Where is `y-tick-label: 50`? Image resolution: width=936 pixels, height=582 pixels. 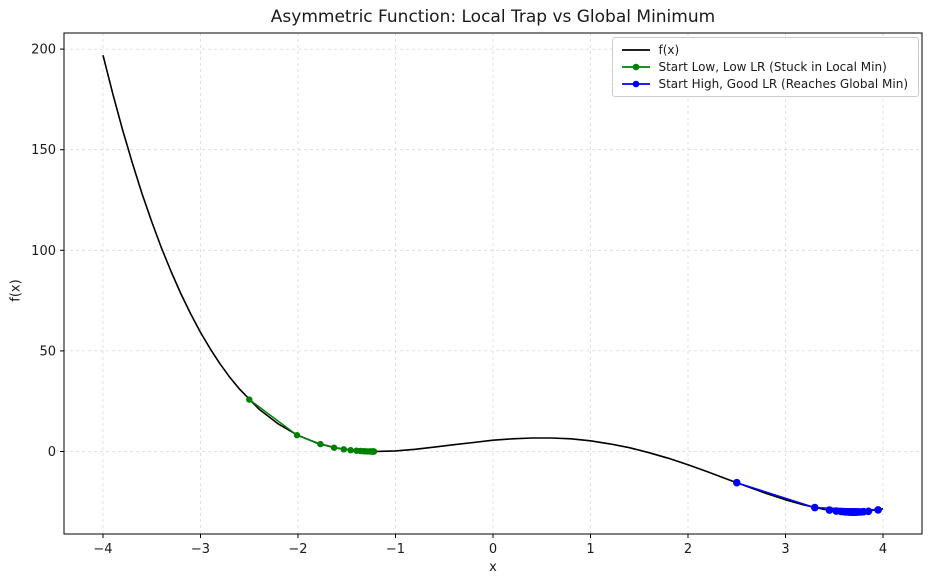 y-tick-label: 50 is located at coordinates (47, 351).